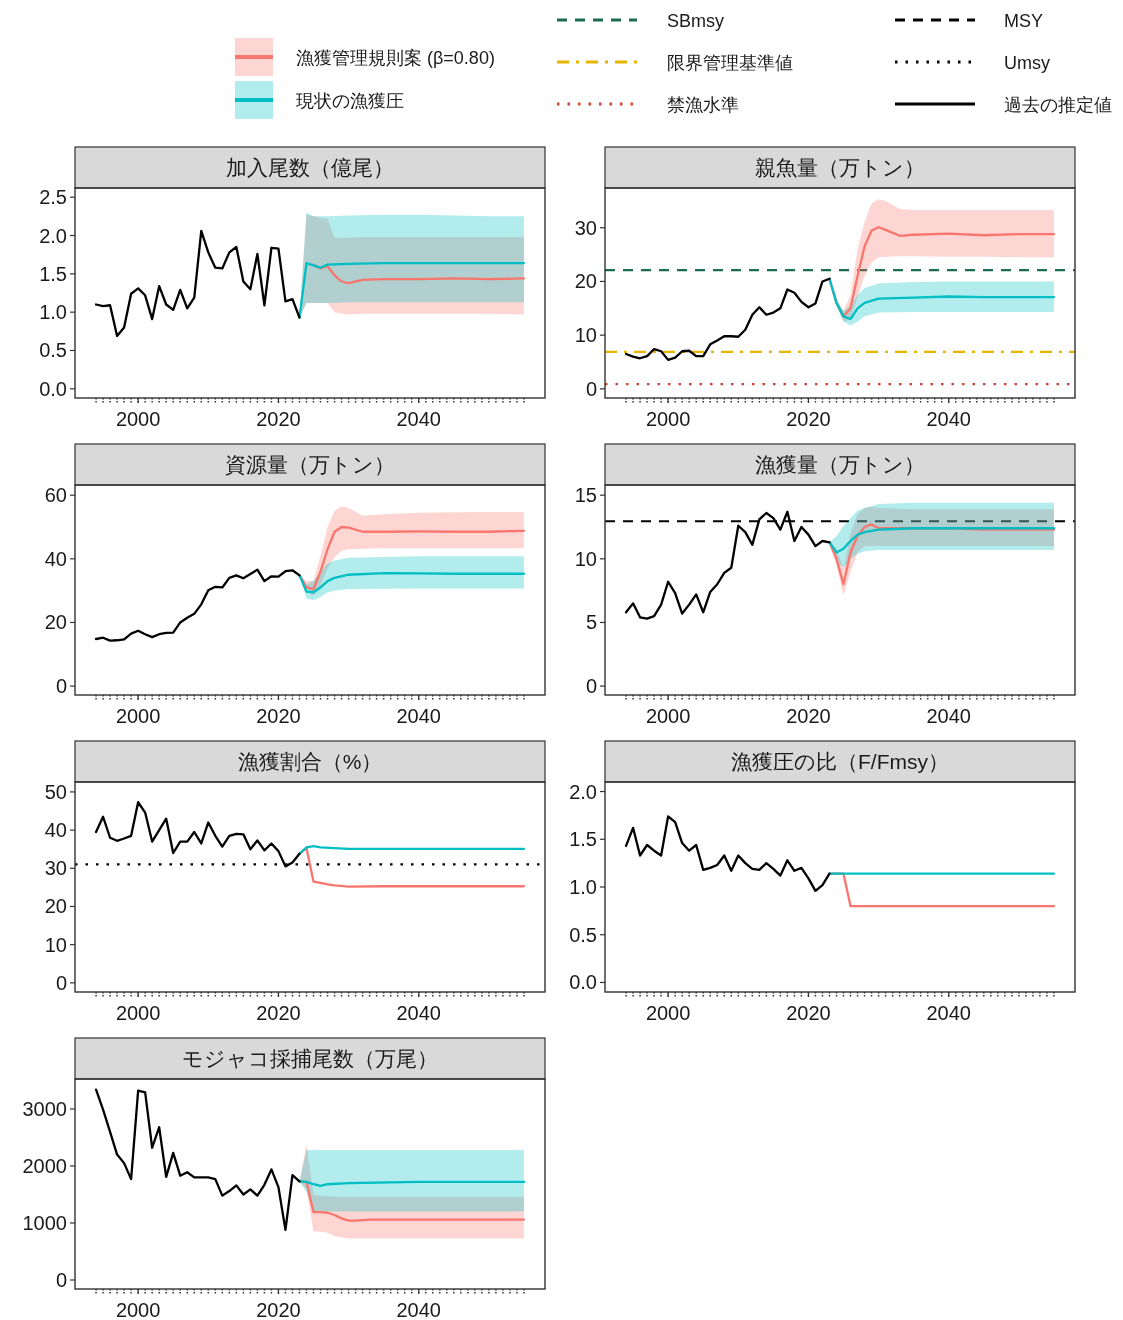  What do you see at coordinates (1027, 63) in the screenshot?
I see `ref-line-label: Umsy` at bounding box center [1027, 63].